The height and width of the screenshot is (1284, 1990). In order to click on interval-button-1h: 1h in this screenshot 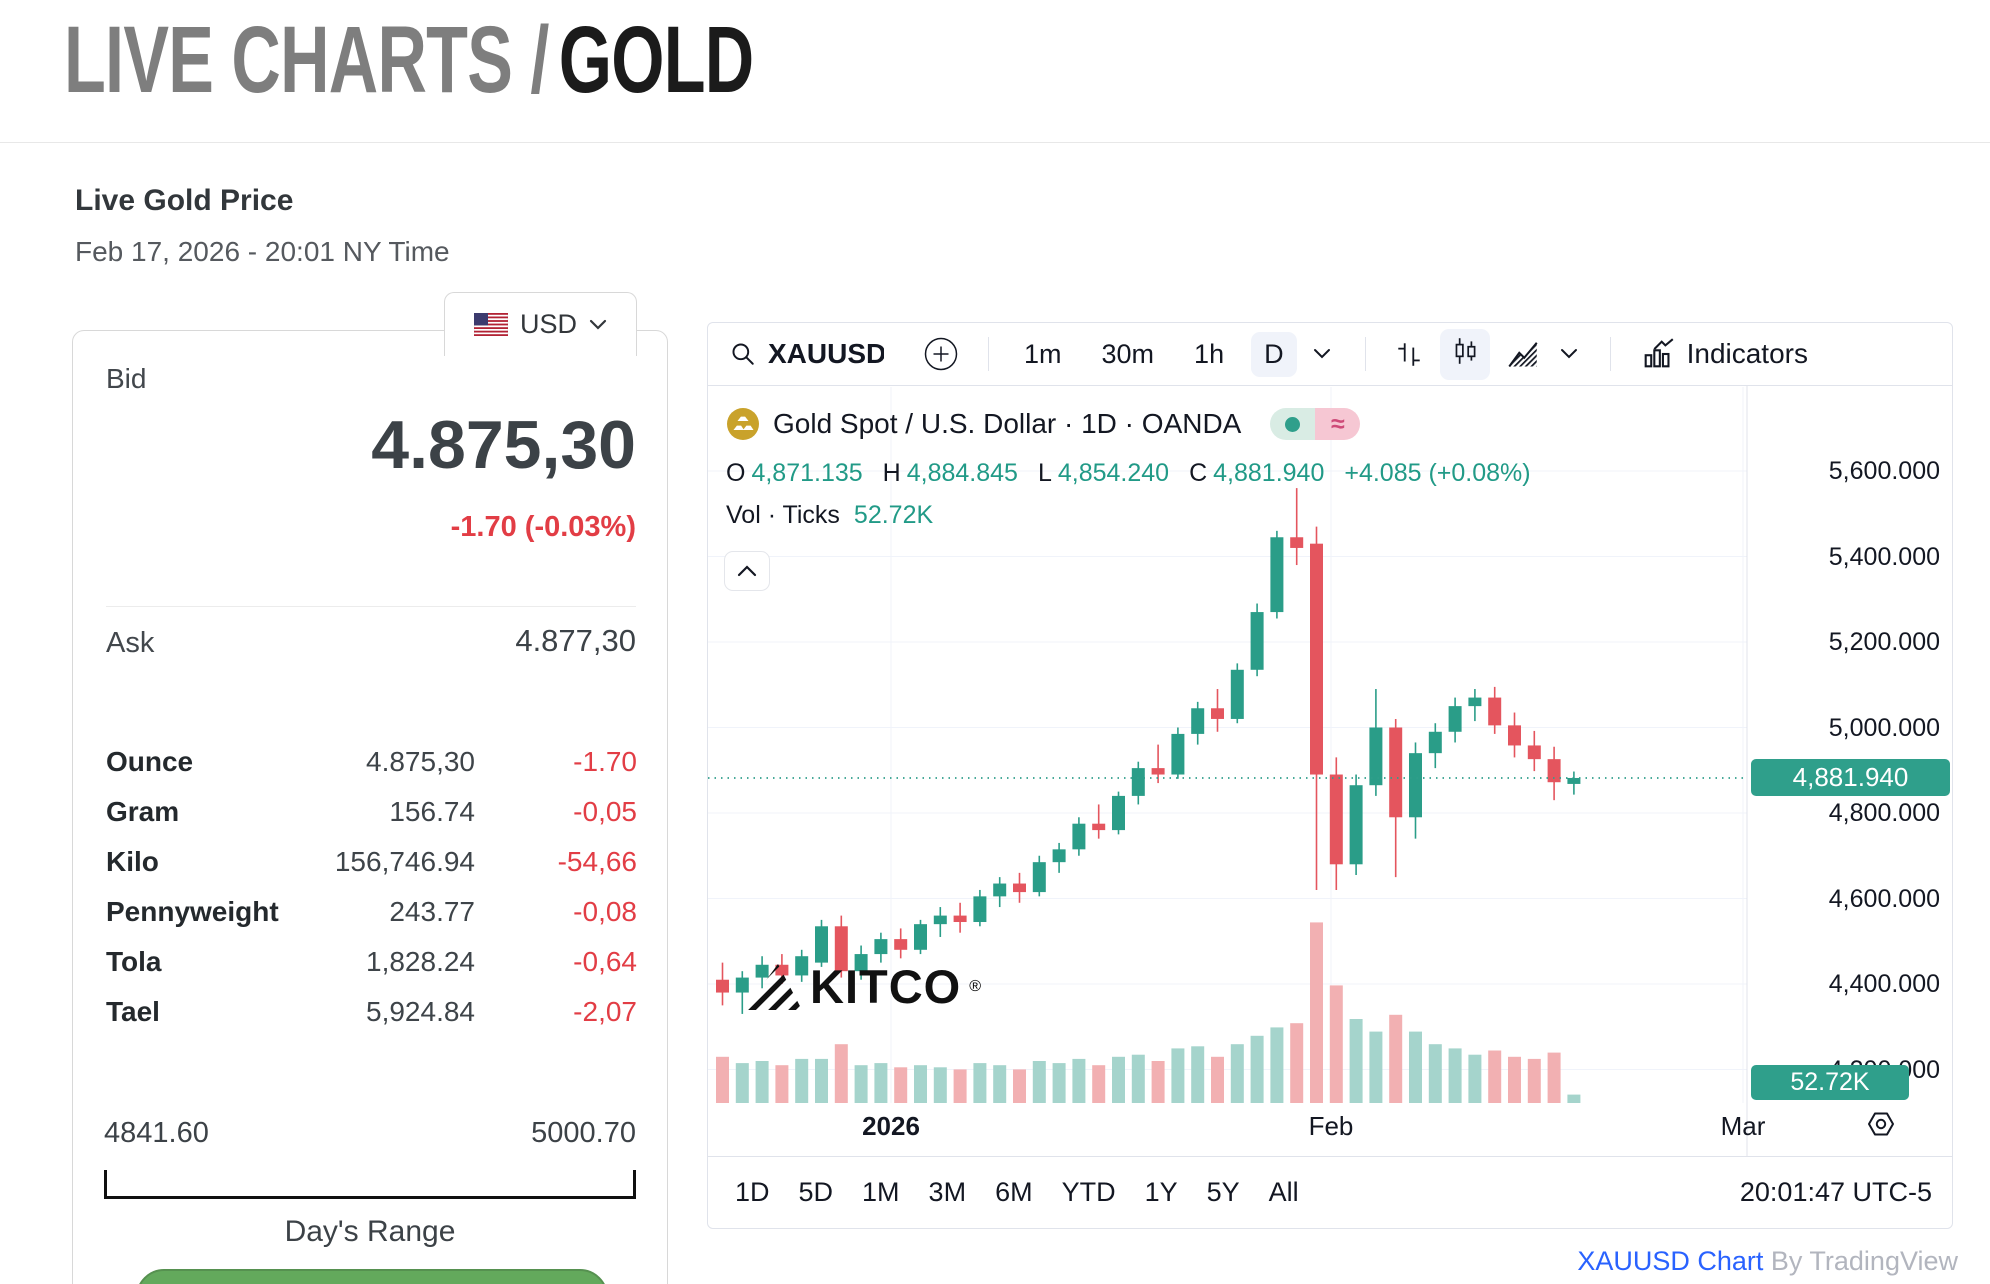, I will do `click(1209, 353)`.